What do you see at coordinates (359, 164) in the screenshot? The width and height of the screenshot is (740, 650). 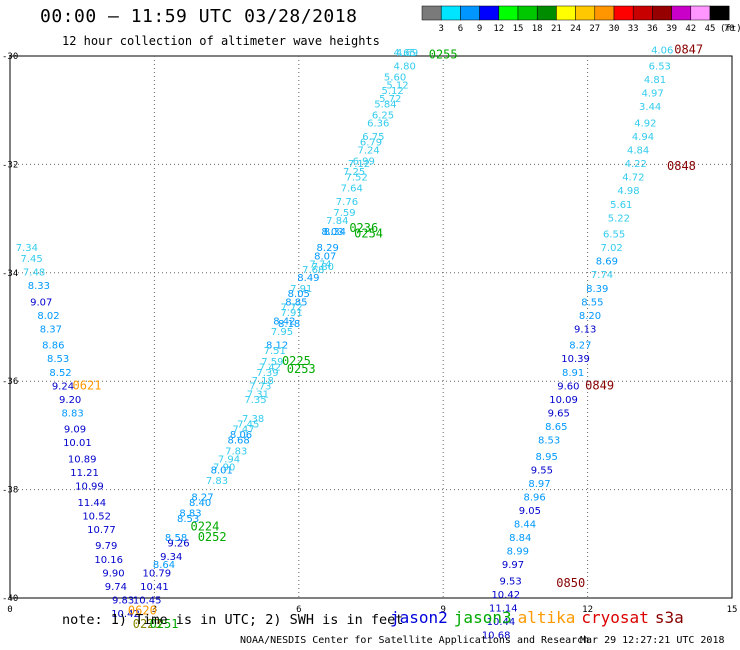 I see `wave-height-value: 7.12` at bounding box center [359, 164].